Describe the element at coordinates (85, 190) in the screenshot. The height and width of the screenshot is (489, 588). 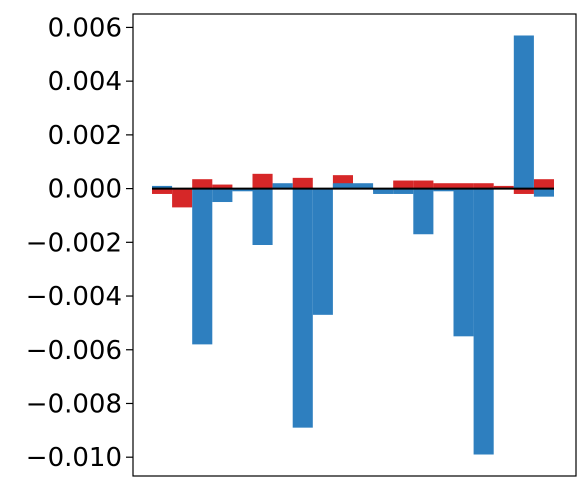
I see `y-tick-label: 0.000` at that location.